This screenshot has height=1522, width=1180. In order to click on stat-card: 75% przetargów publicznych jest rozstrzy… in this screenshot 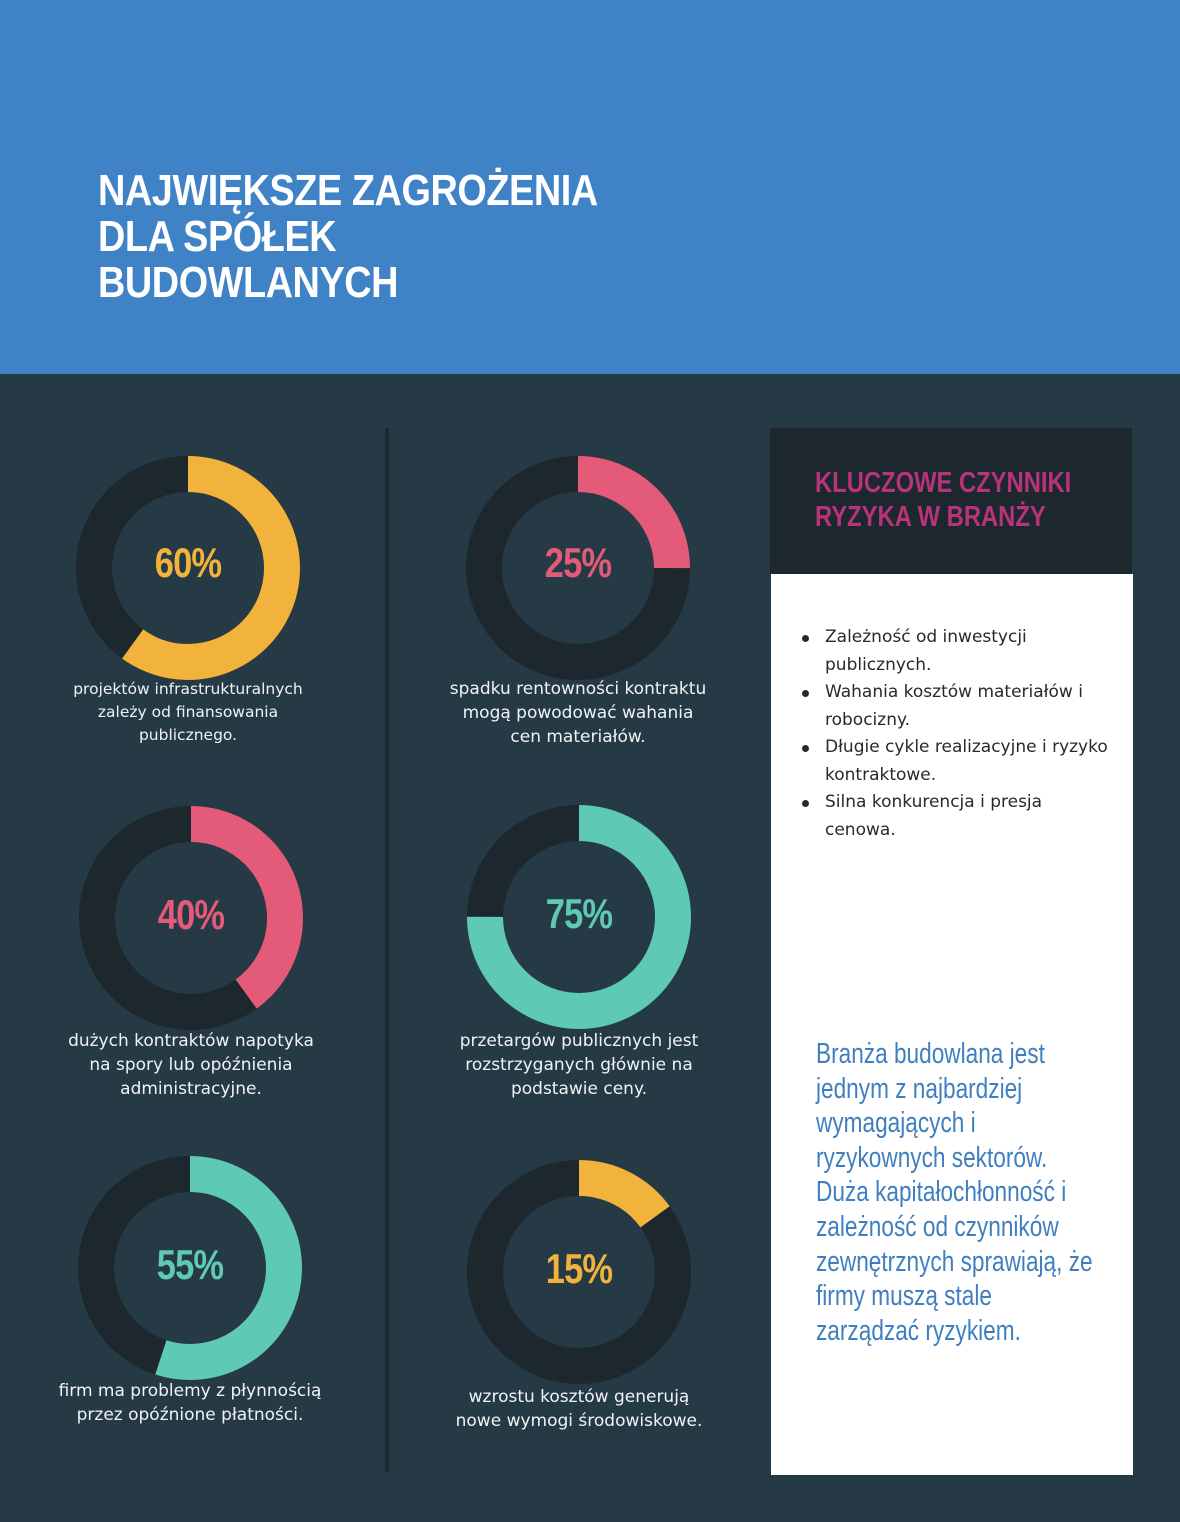, I will do `click(579, 952)`.